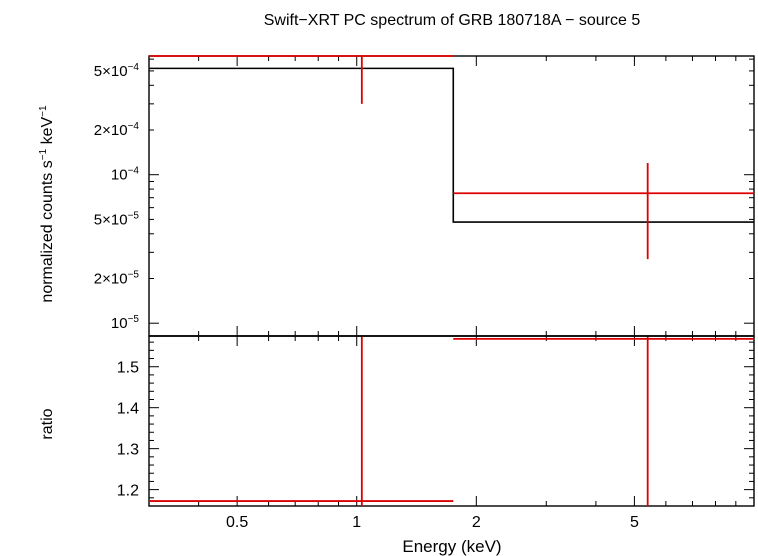 Image resolution: width=758 pixels, height=556 pixels. Describe the element at coordinates (356, 522) in the screenshot. I see `x-tick-label: 1` at that location.